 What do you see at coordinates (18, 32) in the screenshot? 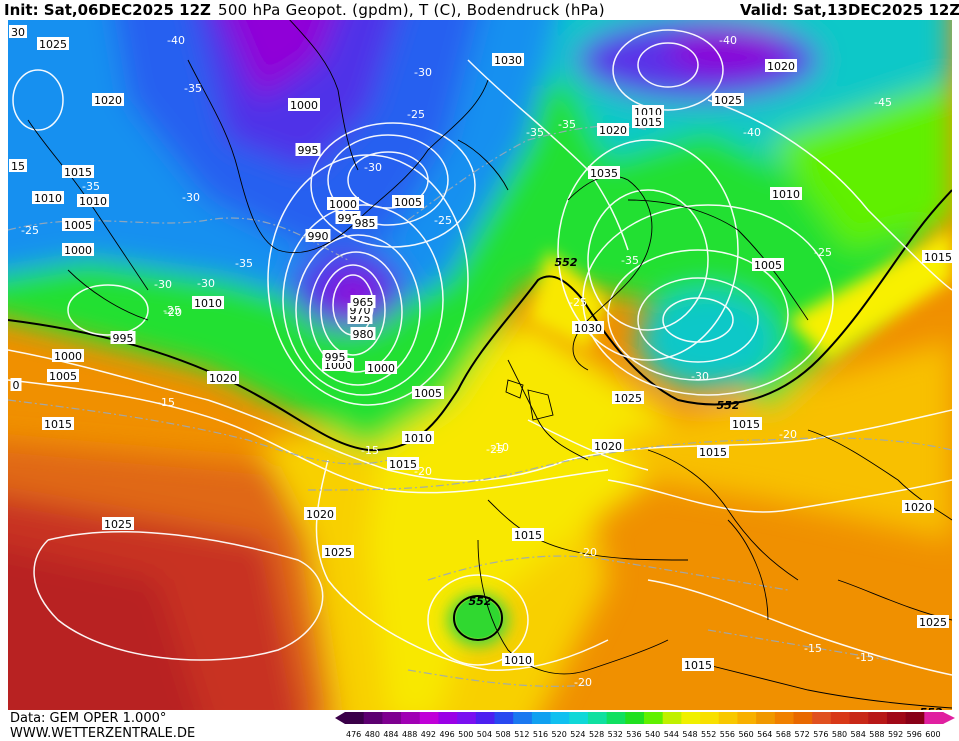
I see `pressure-label: 30` at bounding box center [18, 32].